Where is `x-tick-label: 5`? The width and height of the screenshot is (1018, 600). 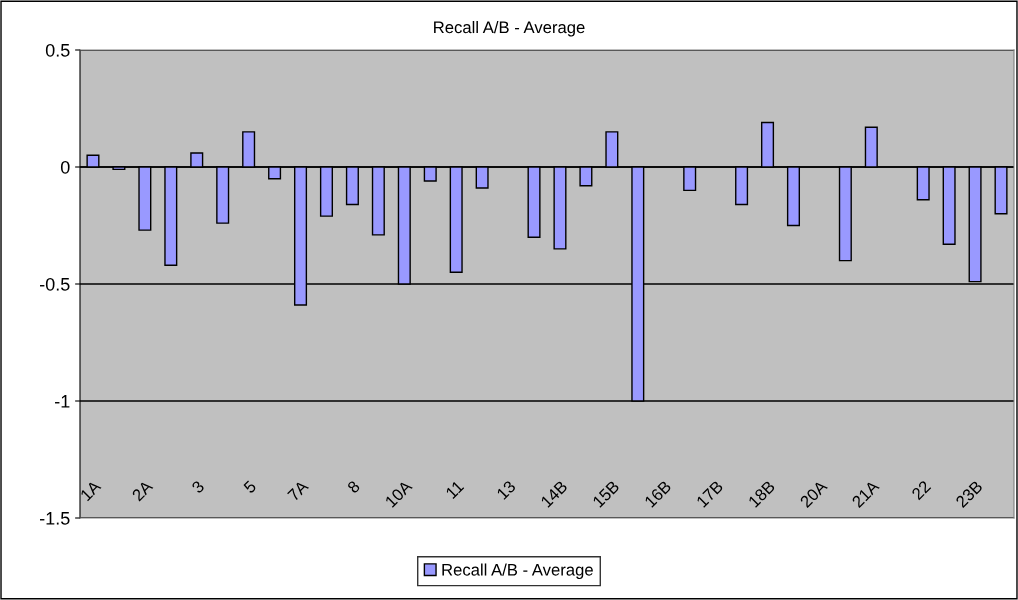
x-tick-label: 5 is located at coordinates (249, 487).